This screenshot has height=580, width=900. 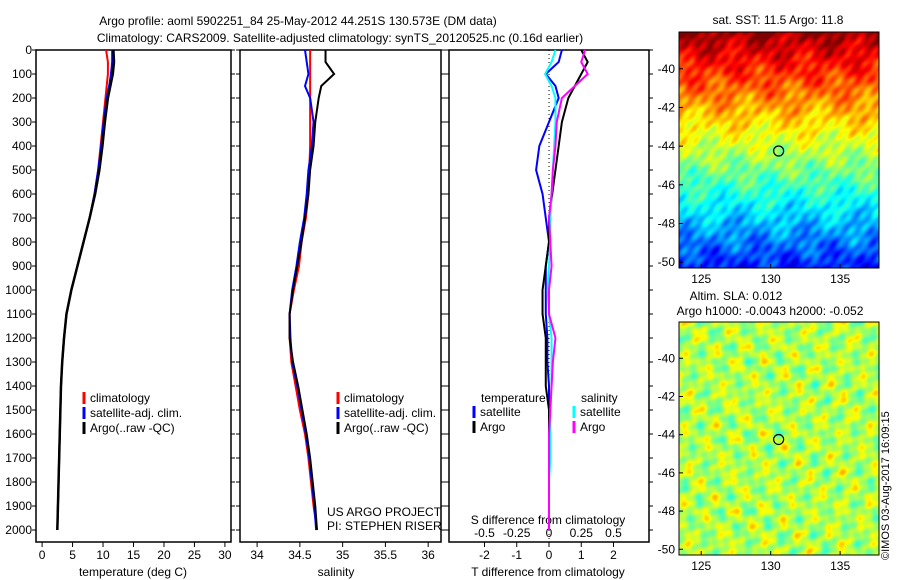 I want to click on sst-map, so click(x=779, y=150).